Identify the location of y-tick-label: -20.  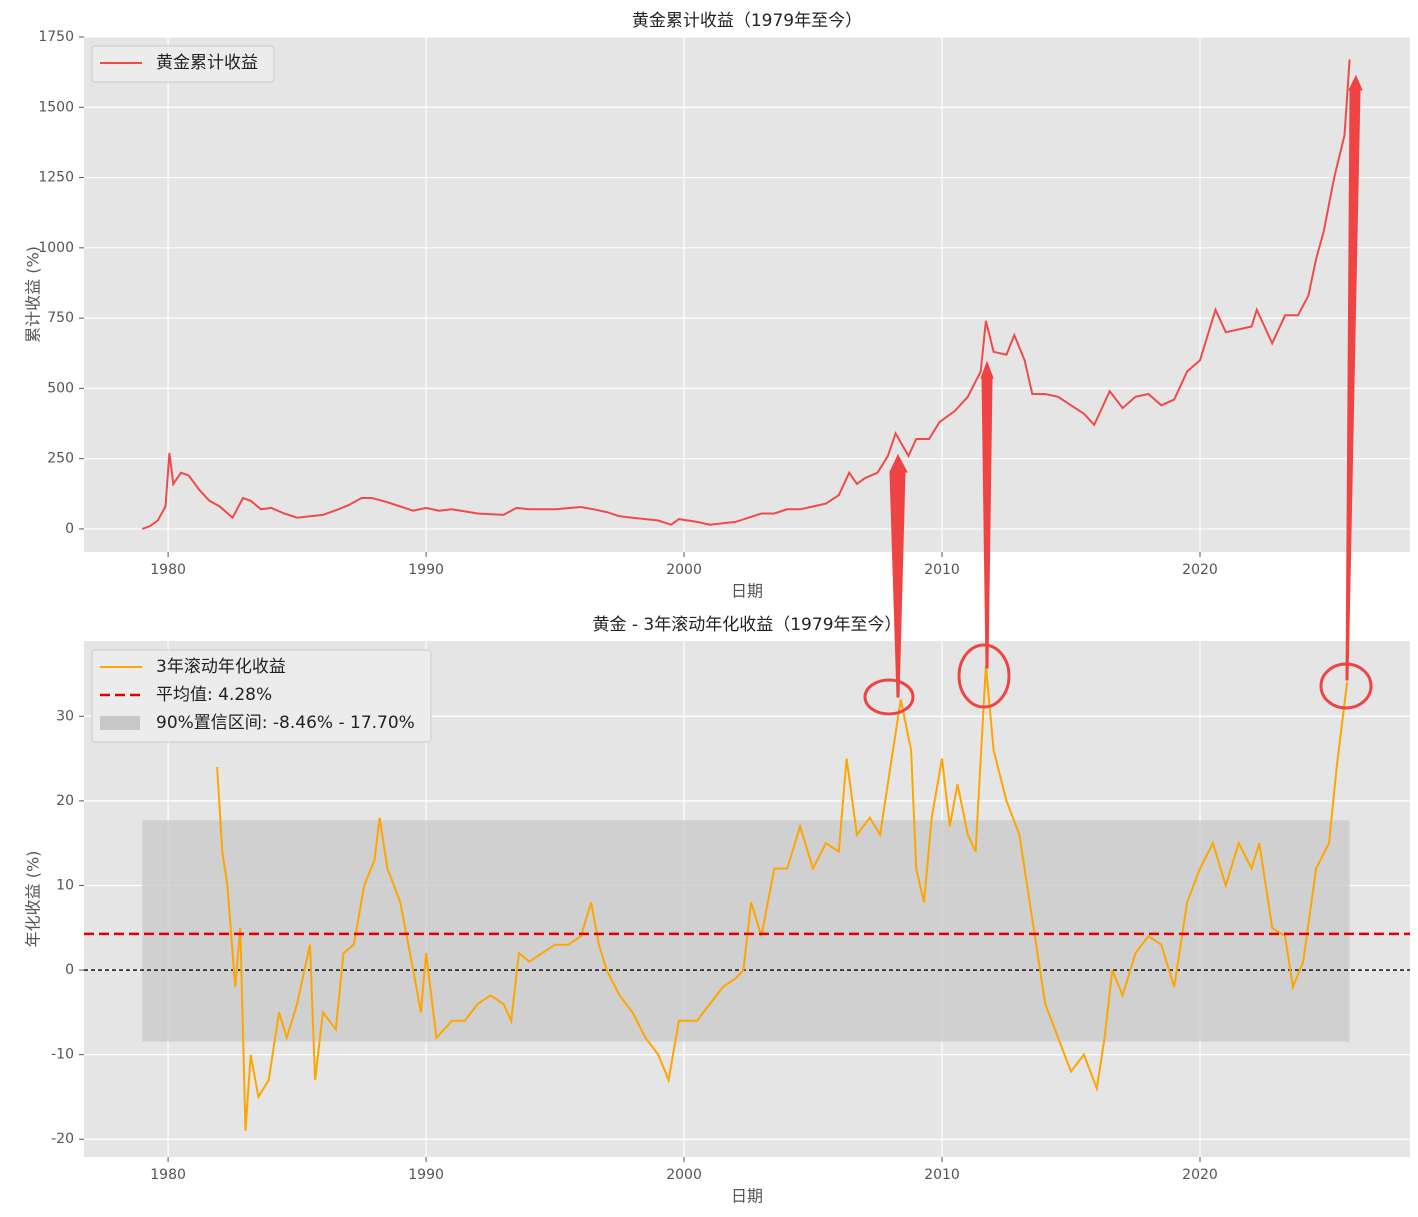
(62, 1139).